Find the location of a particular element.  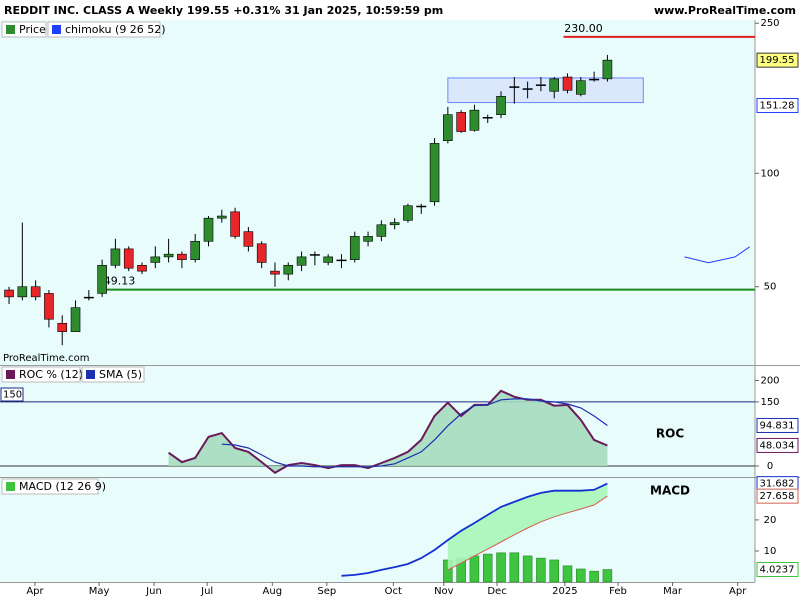

x-tick-label: Feb is located at coordinates (618, 591).